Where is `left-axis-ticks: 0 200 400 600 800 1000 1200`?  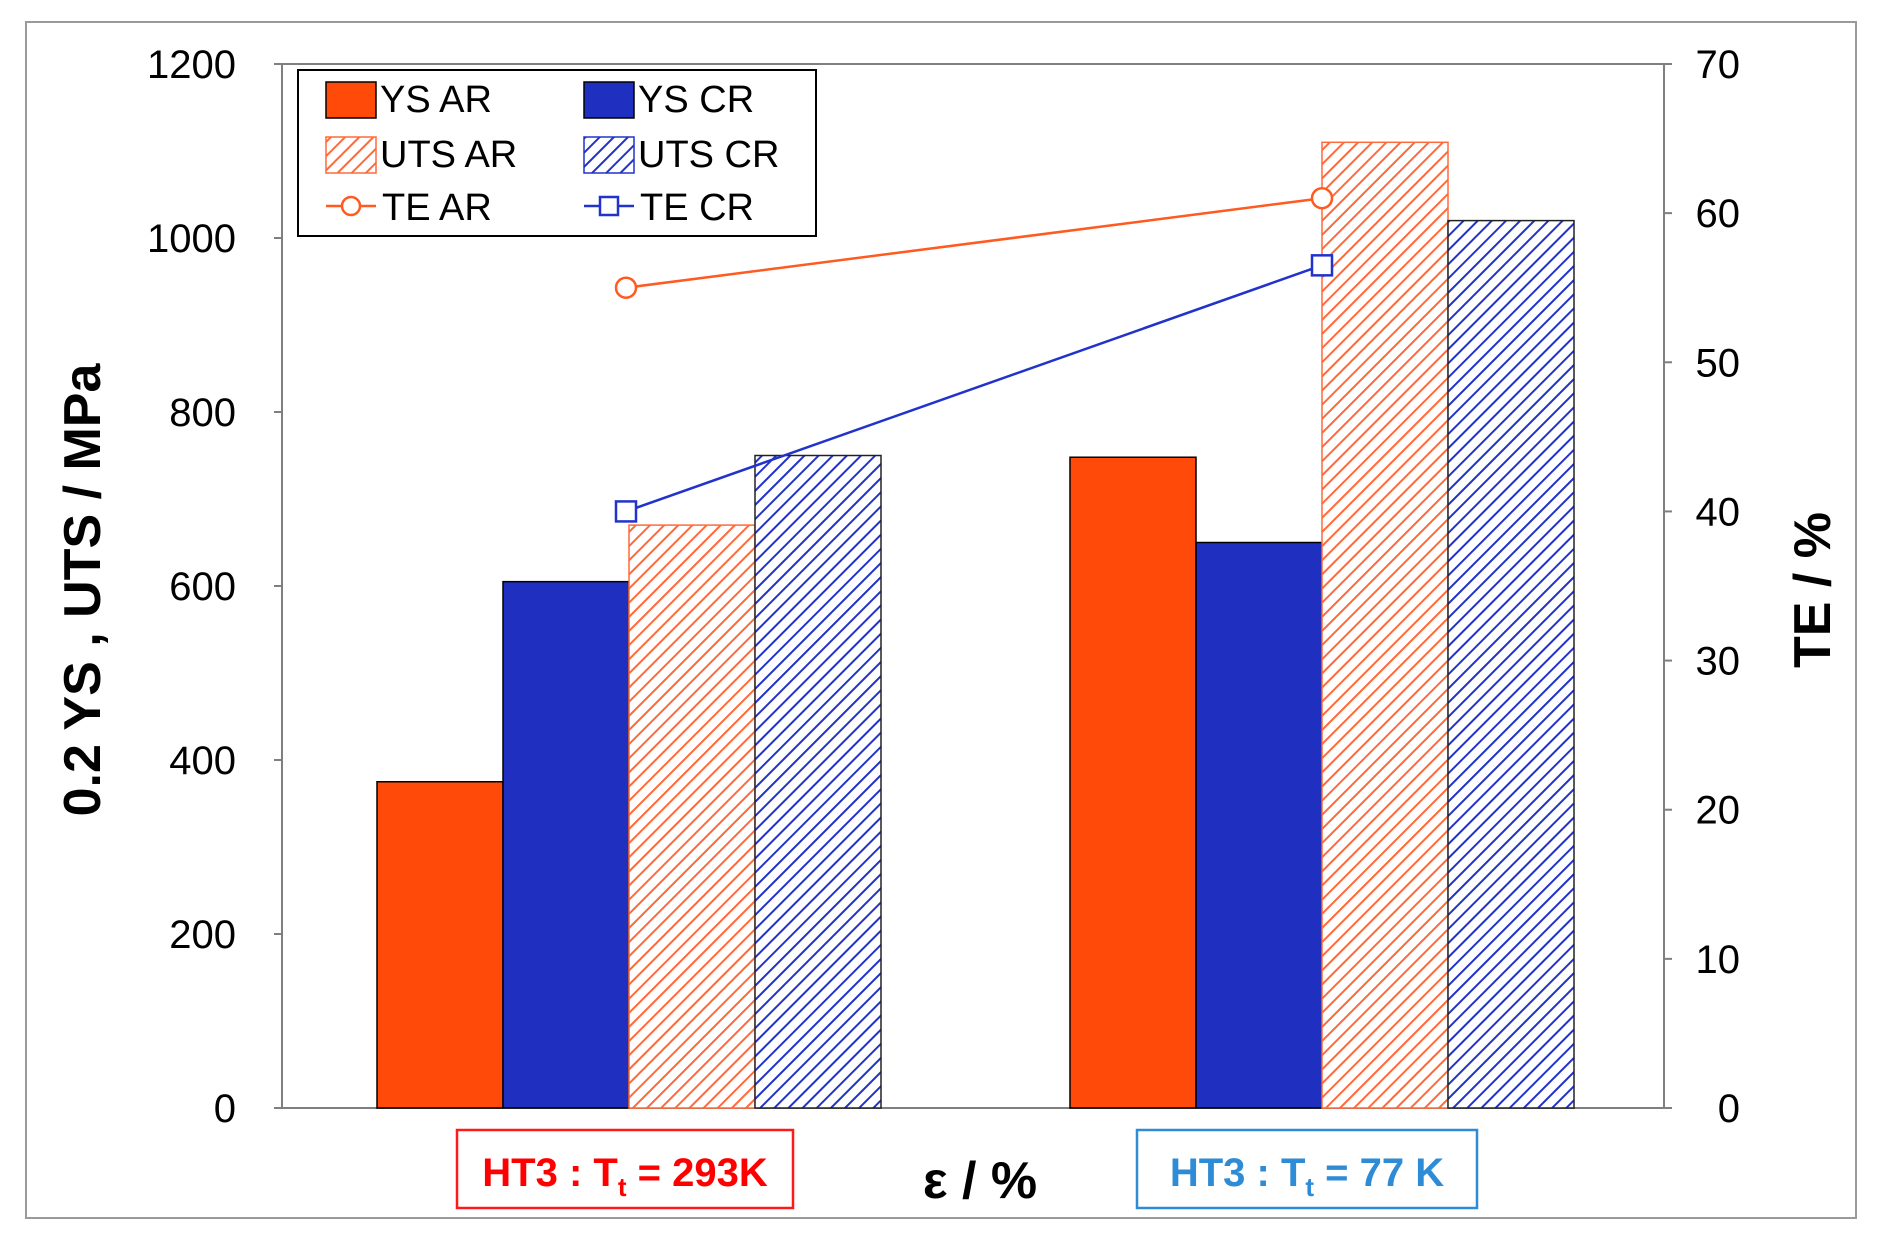 left-axis-ticks: 0 200 400 600 800 1000 1200 is located at coordinates (214, 587).